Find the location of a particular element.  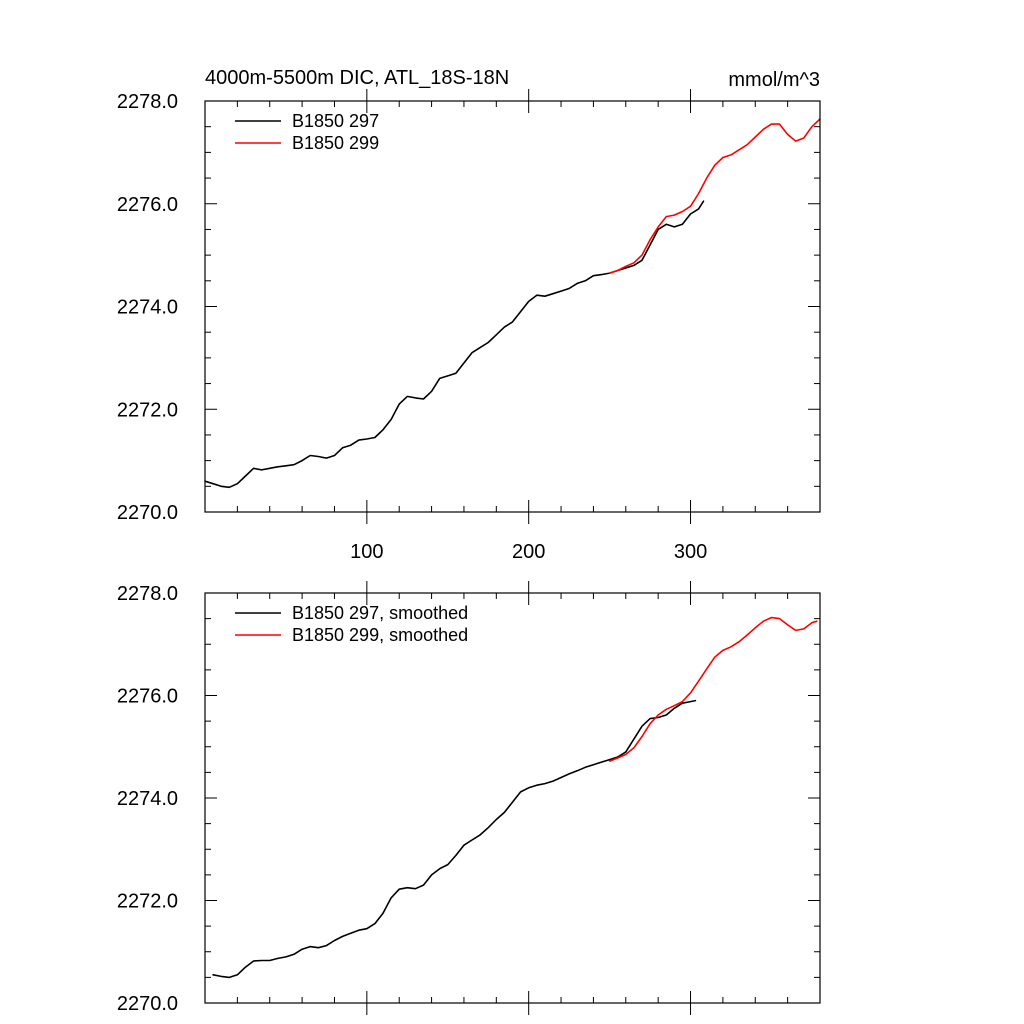

x-tick-label: 100 is located at coordinates (366, 552).